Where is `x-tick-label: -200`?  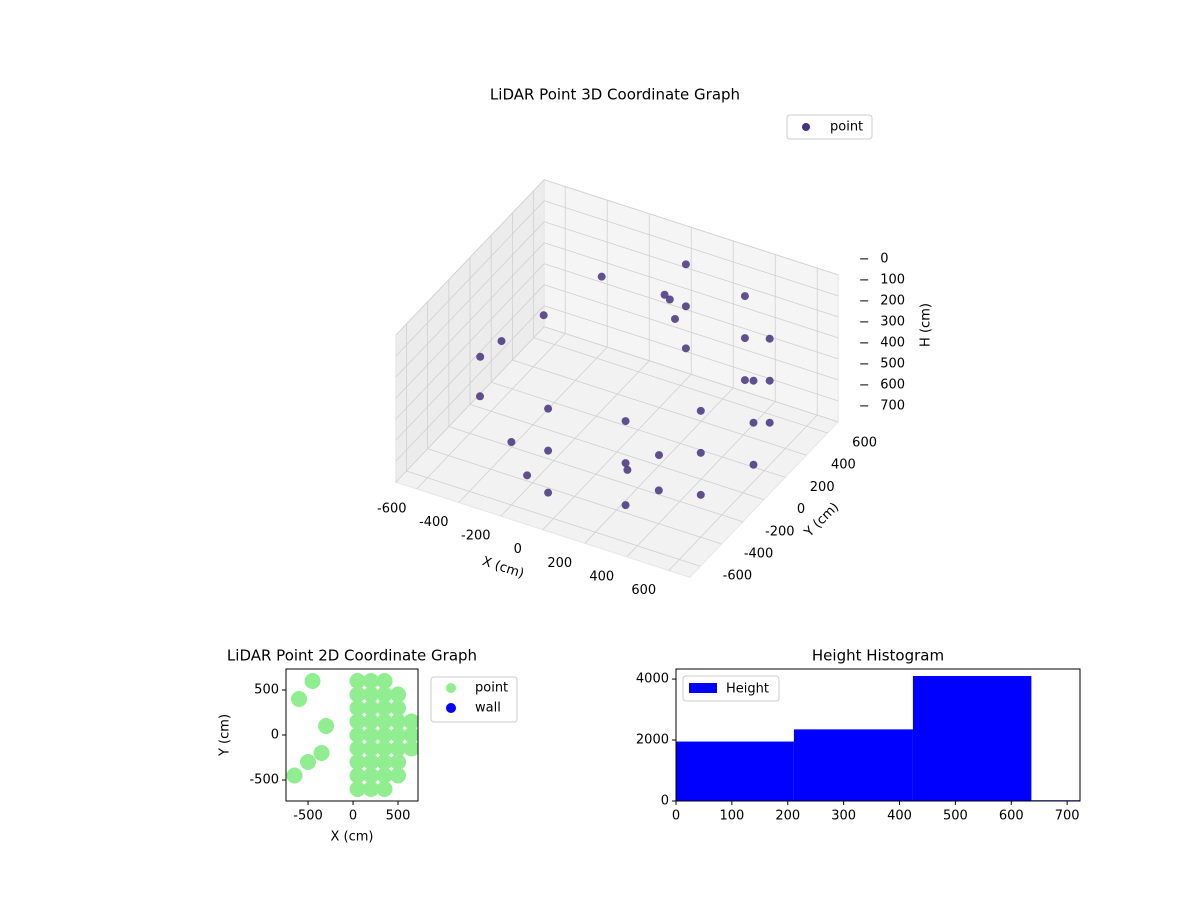 x-tick-label: -200 is located at coordinates (476, 536).